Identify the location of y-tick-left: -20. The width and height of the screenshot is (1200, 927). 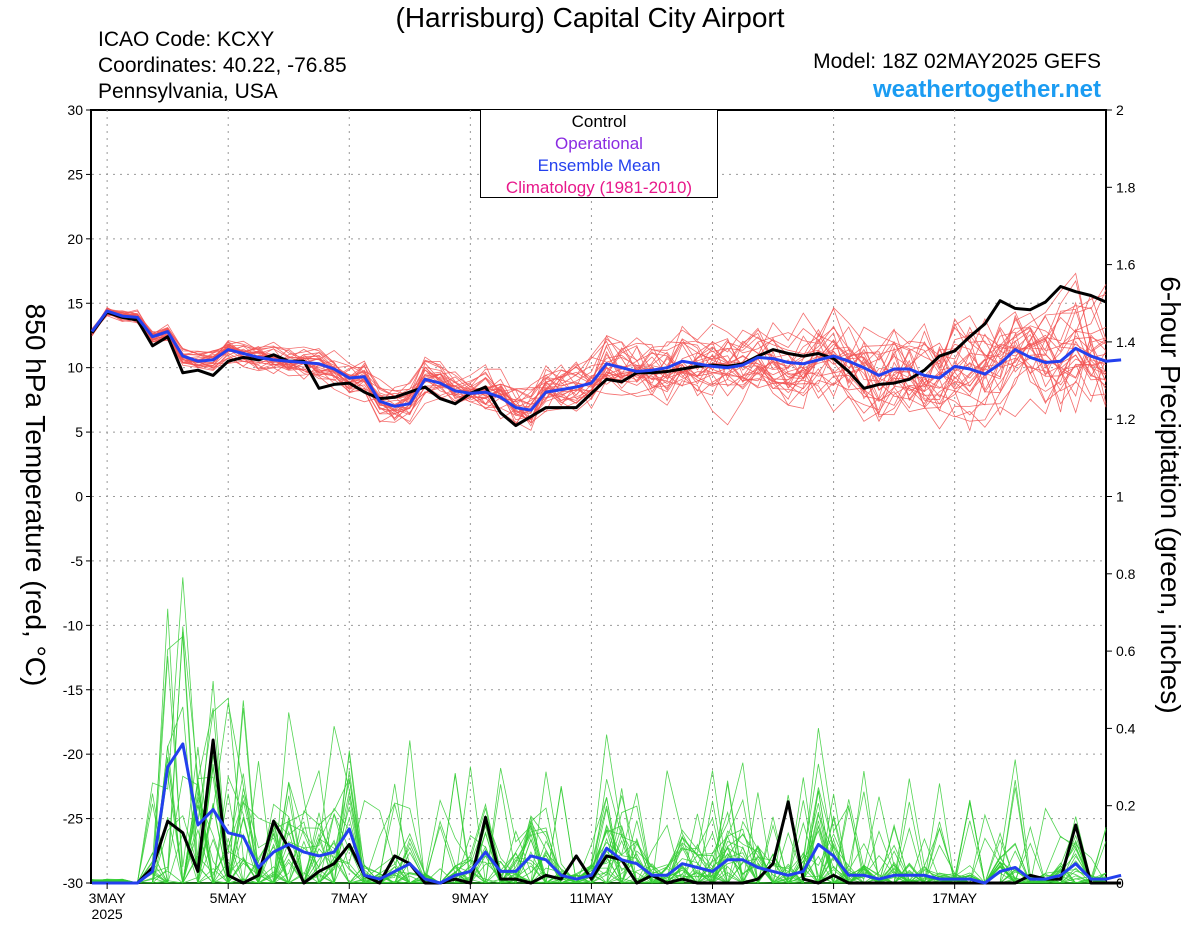
(73, 754).